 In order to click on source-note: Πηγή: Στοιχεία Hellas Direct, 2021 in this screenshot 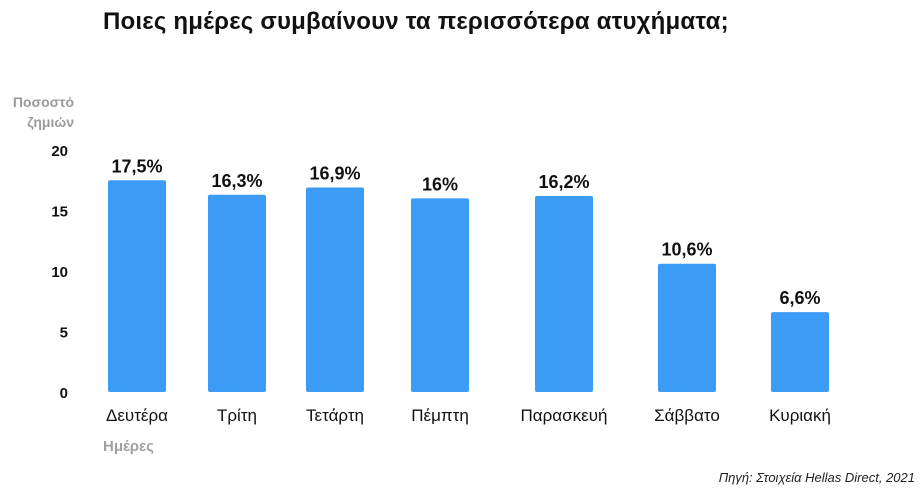, I will do `click(816, 477)`.